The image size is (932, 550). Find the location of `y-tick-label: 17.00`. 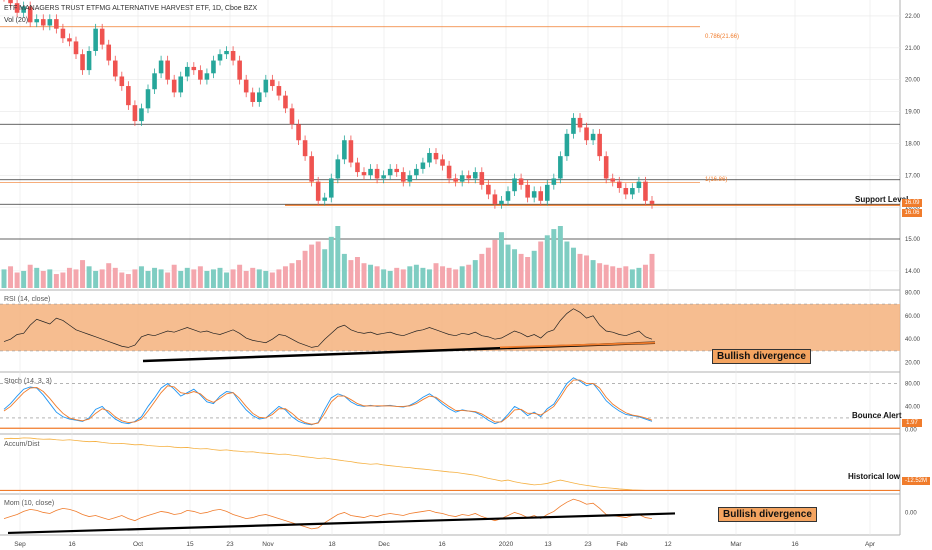

y-tick-label: 17.00 is located at coordinates (913, 176).